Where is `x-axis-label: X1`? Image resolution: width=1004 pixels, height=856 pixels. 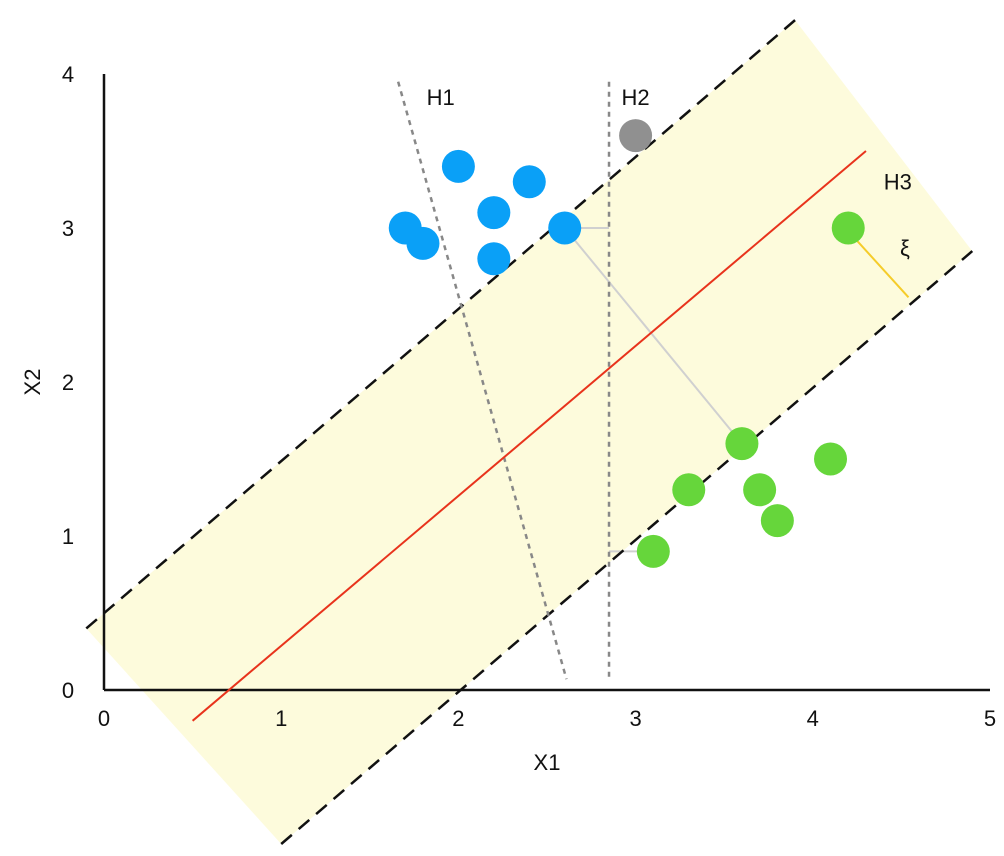
x-axis-label: X1 is located at coordinates (547, 762).